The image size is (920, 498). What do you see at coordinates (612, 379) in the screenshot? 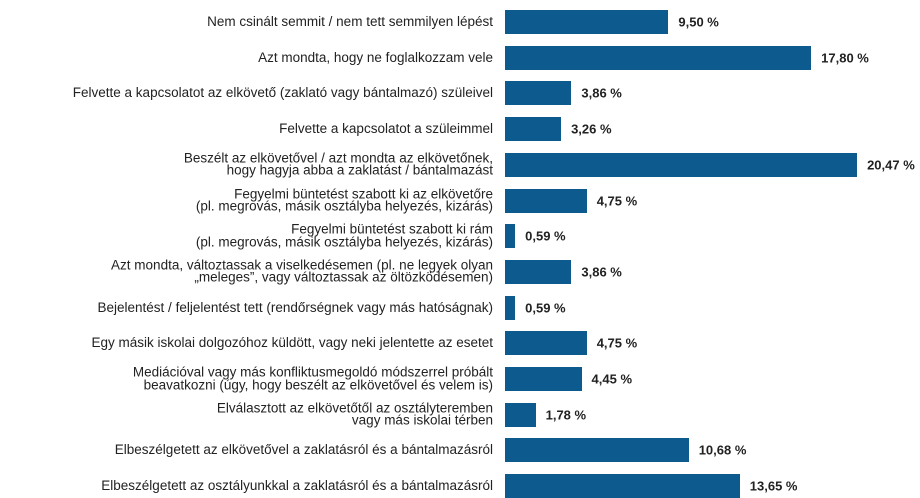
I see `value-label: 4,45 %` at bounding box center [612, 379].